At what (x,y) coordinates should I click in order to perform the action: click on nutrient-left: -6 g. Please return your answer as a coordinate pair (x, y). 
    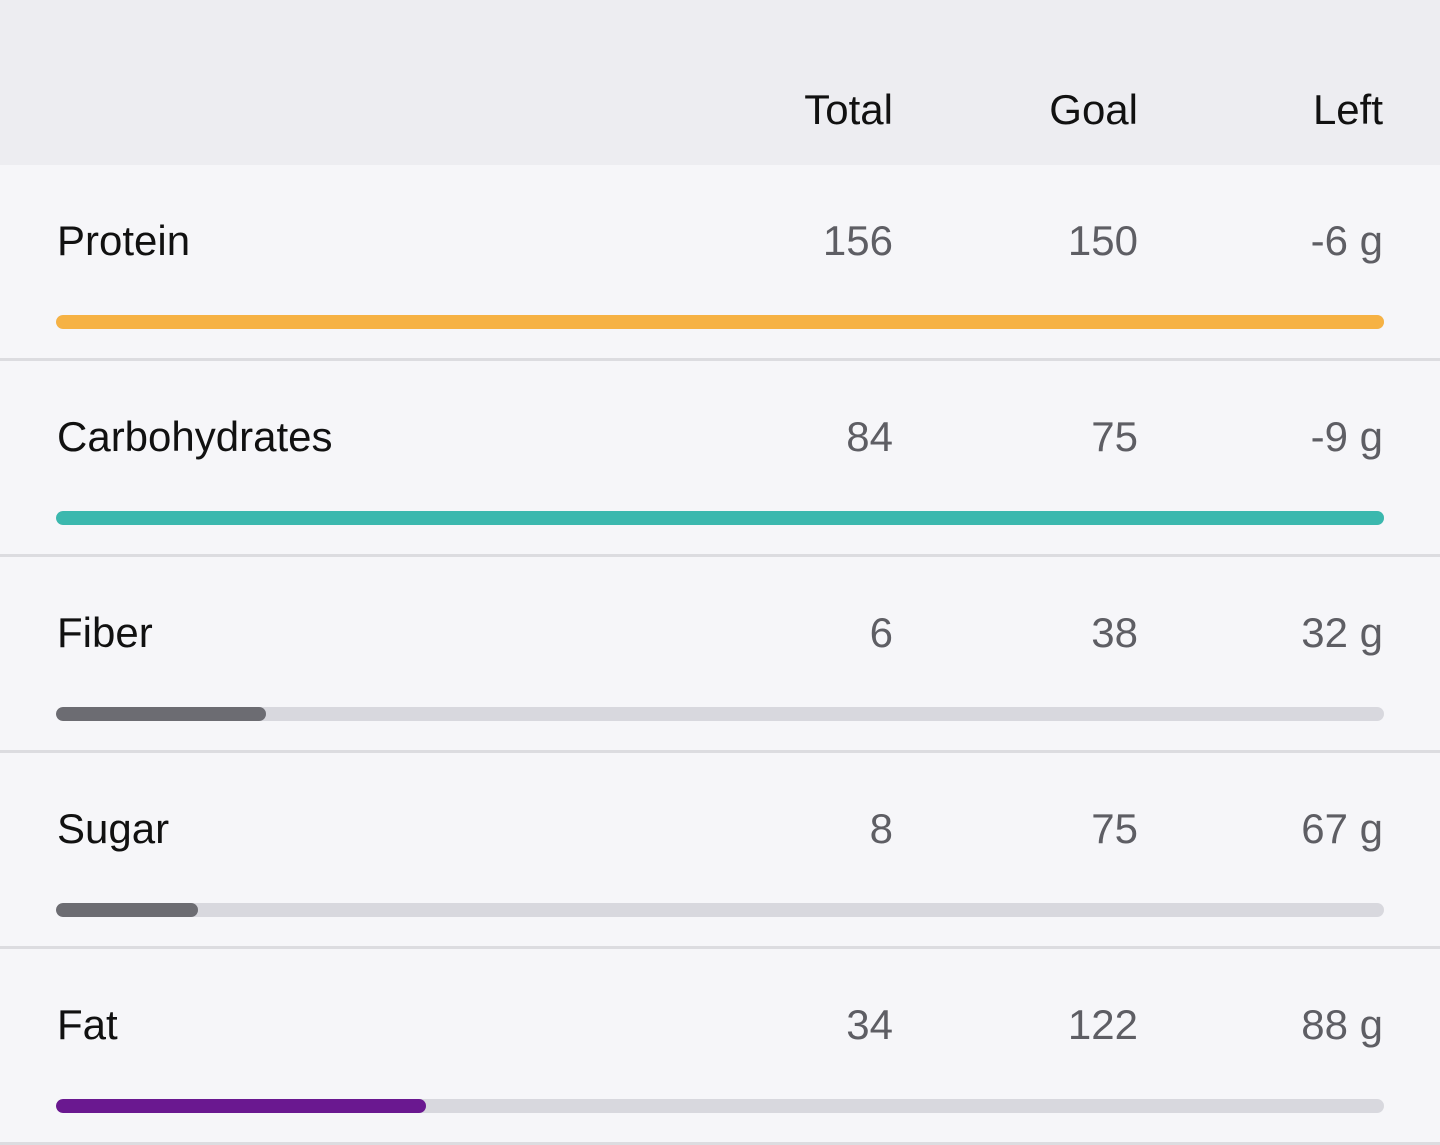
    Looking at the image, I should click on (1346, 240).